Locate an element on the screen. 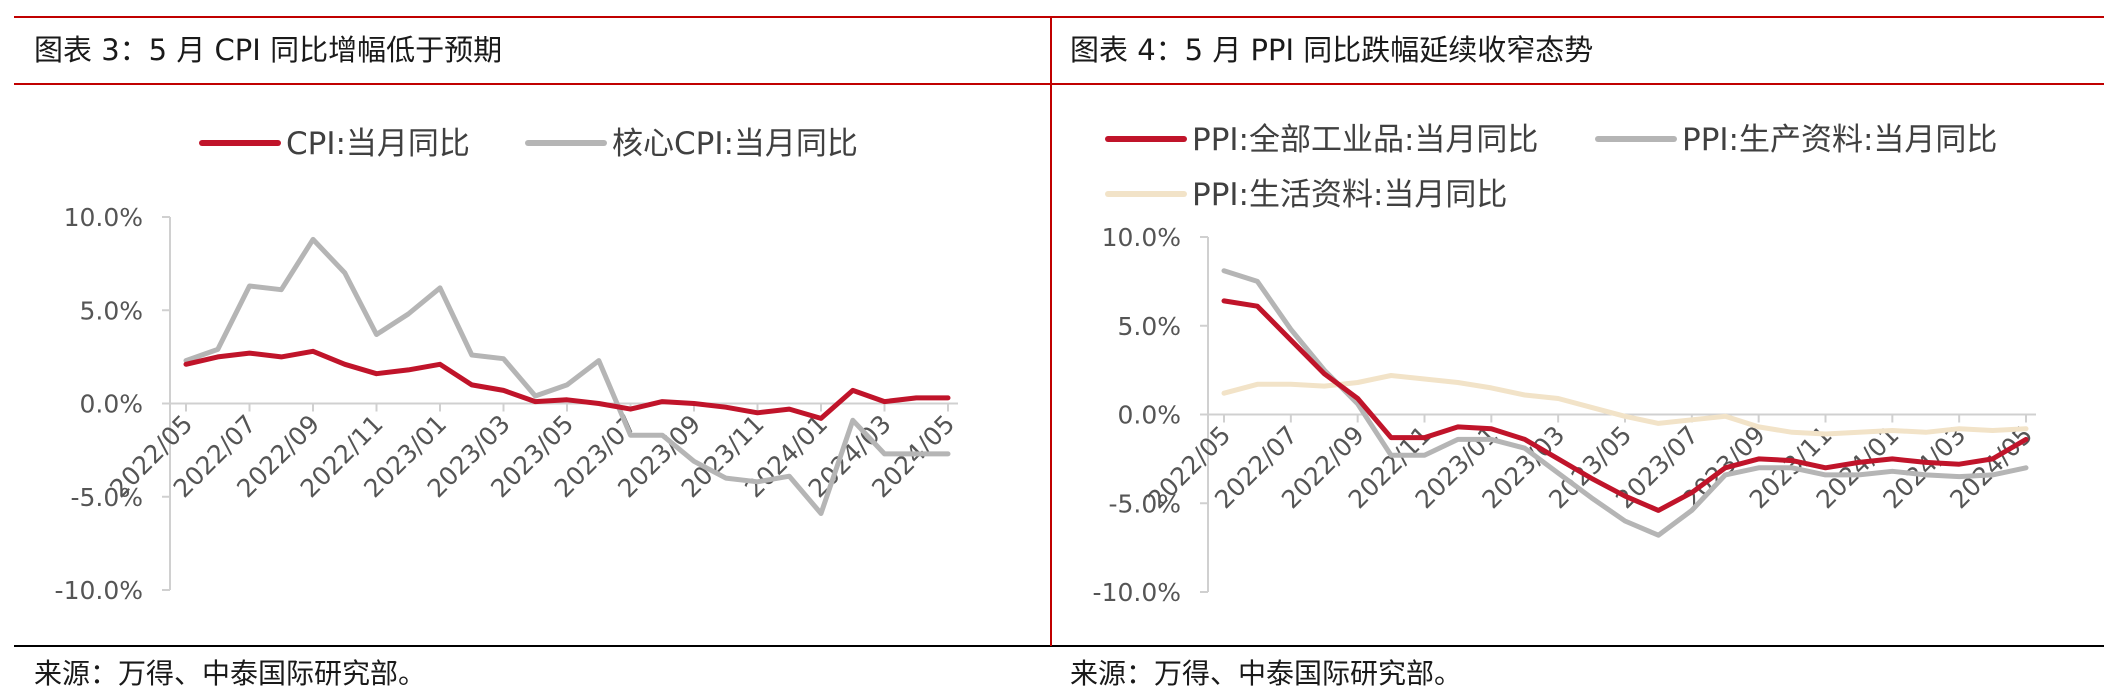 The height and width of the screenshot is (692, 2118). cpi-y-tick-label: -10.0% is located at coordinates (99, 590).